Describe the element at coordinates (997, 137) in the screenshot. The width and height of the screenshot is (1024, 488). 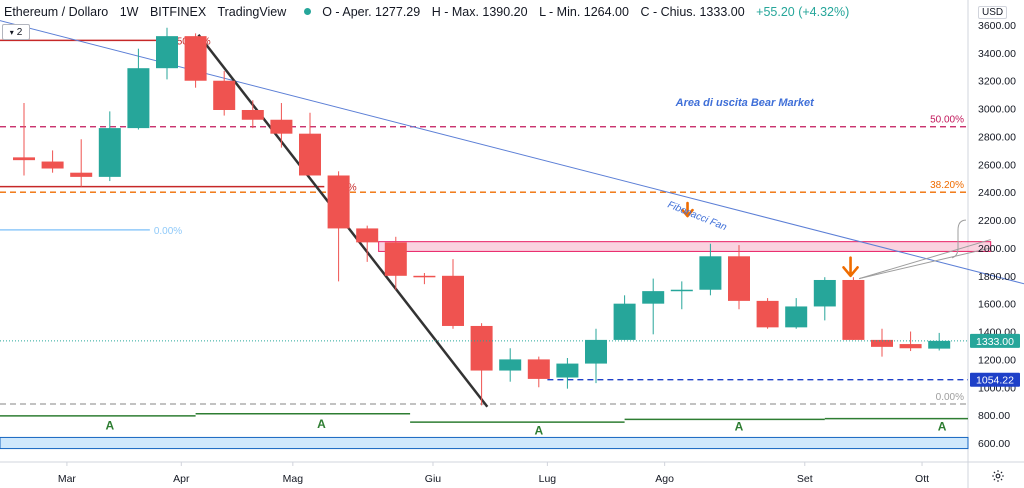
I see `price-tick-label: 2800.00` at that location.